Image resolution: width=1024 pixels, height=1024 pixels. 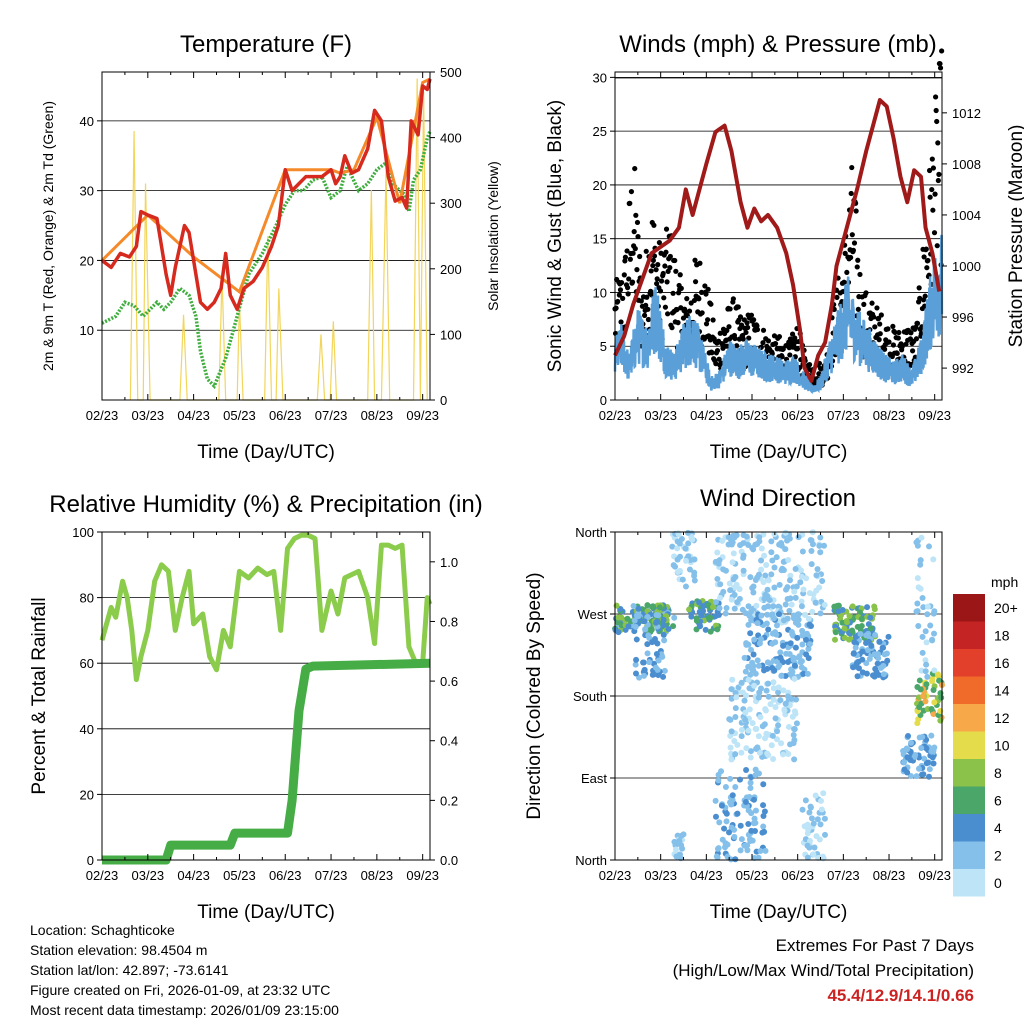 What do you see at coordinates (969, 608) in the screenshot?
I see `colorbar-swatch` at bounding box center [969, 608].